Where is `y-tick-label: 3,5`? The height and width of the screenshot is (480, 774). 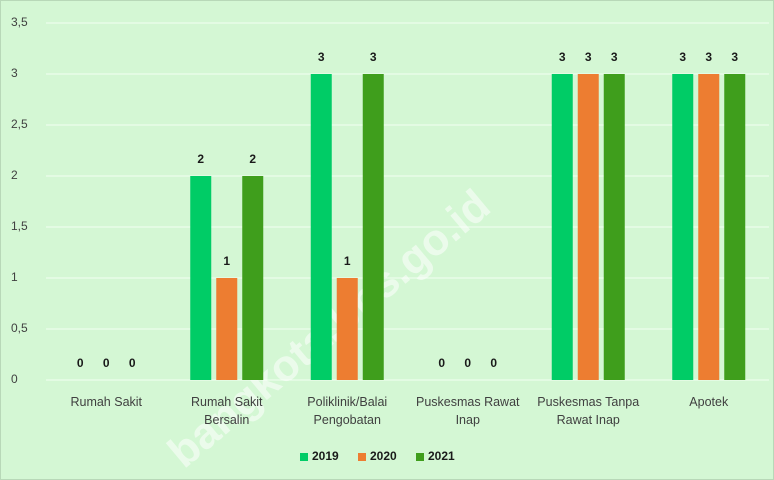
y-tick-label: 3,5 is located at coordinates (19, 22).